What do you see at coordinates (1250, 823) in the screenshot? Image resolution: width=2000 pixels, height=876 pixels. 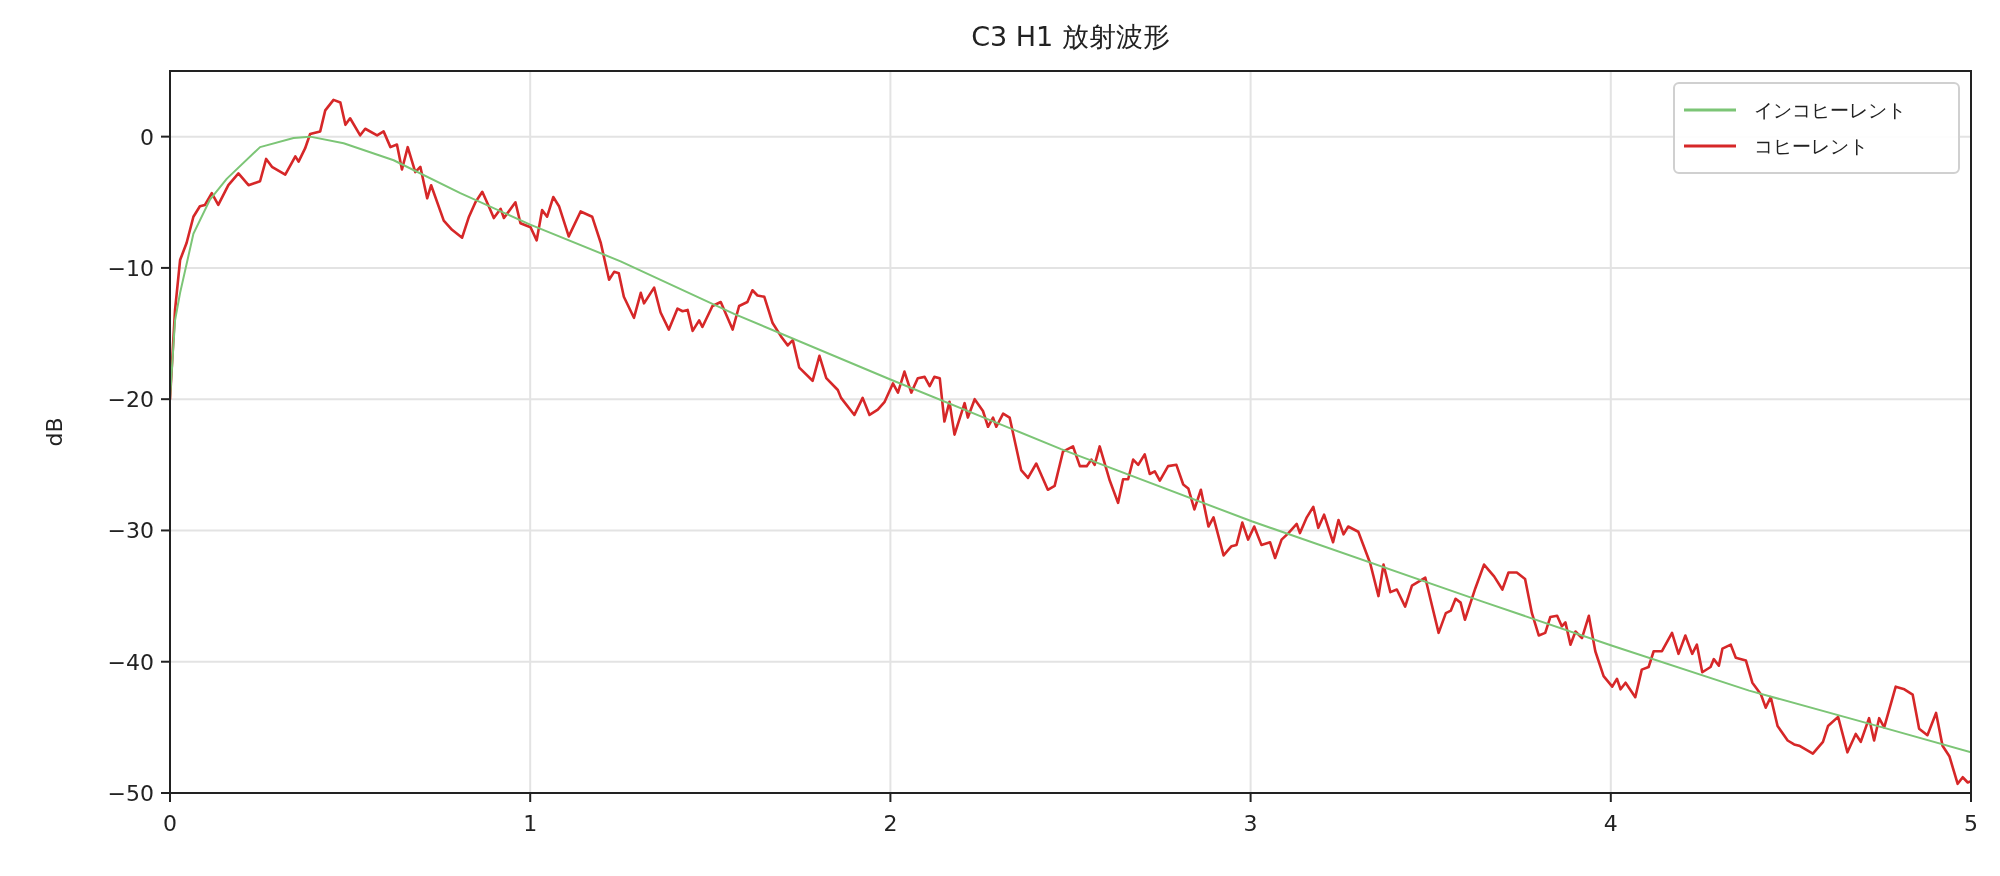 I see `x-tick-label: 3` at bounding box center [1250, 823].